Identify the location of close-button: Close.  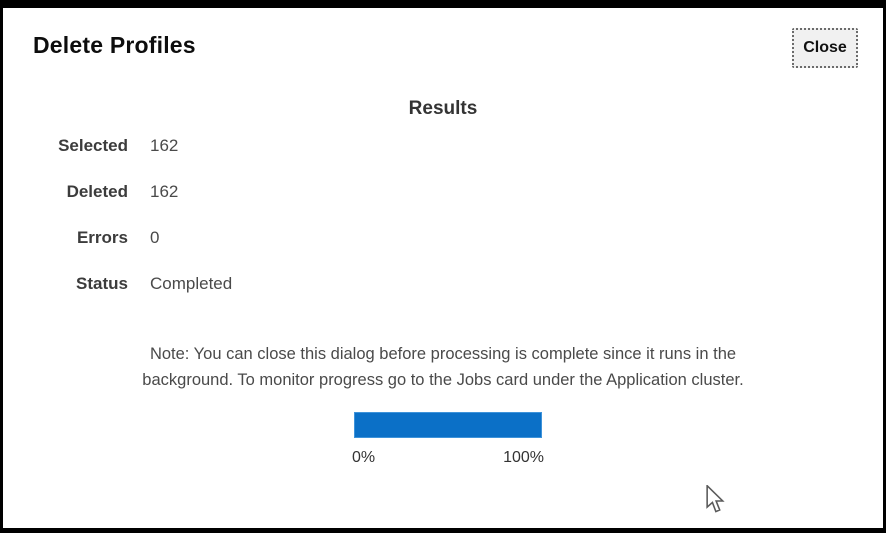
(825, 48).